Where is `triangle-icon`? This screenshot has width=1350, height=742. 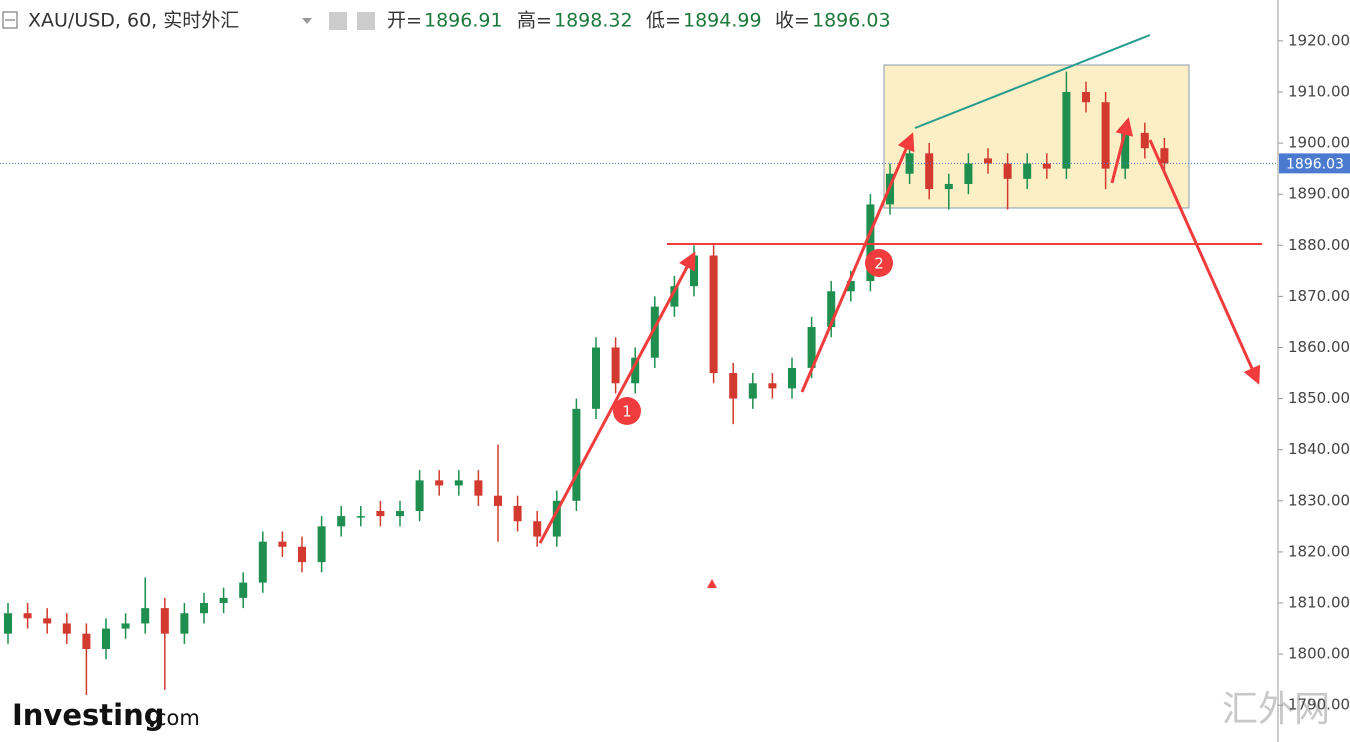 triangle-icon is located at coordinates (712, 583).